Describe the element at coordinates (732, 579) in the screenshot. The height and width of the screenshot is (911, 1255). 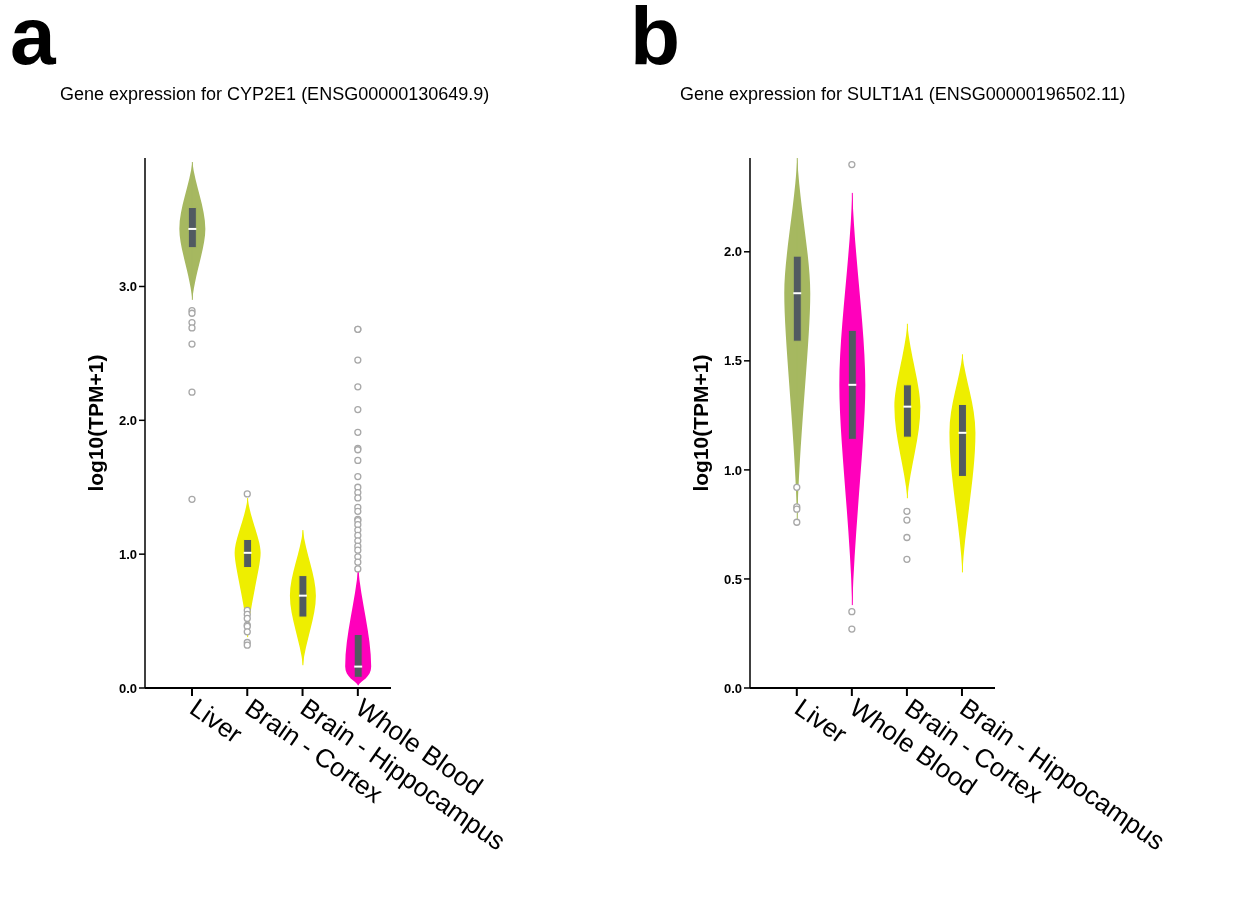
I see `y-tick-label: 0.5` at that location.